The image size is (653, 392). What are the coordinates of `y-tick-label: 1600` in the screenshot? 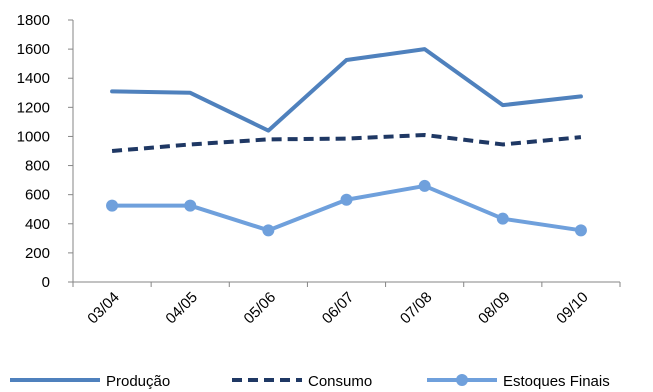 It's located at (33, 49).